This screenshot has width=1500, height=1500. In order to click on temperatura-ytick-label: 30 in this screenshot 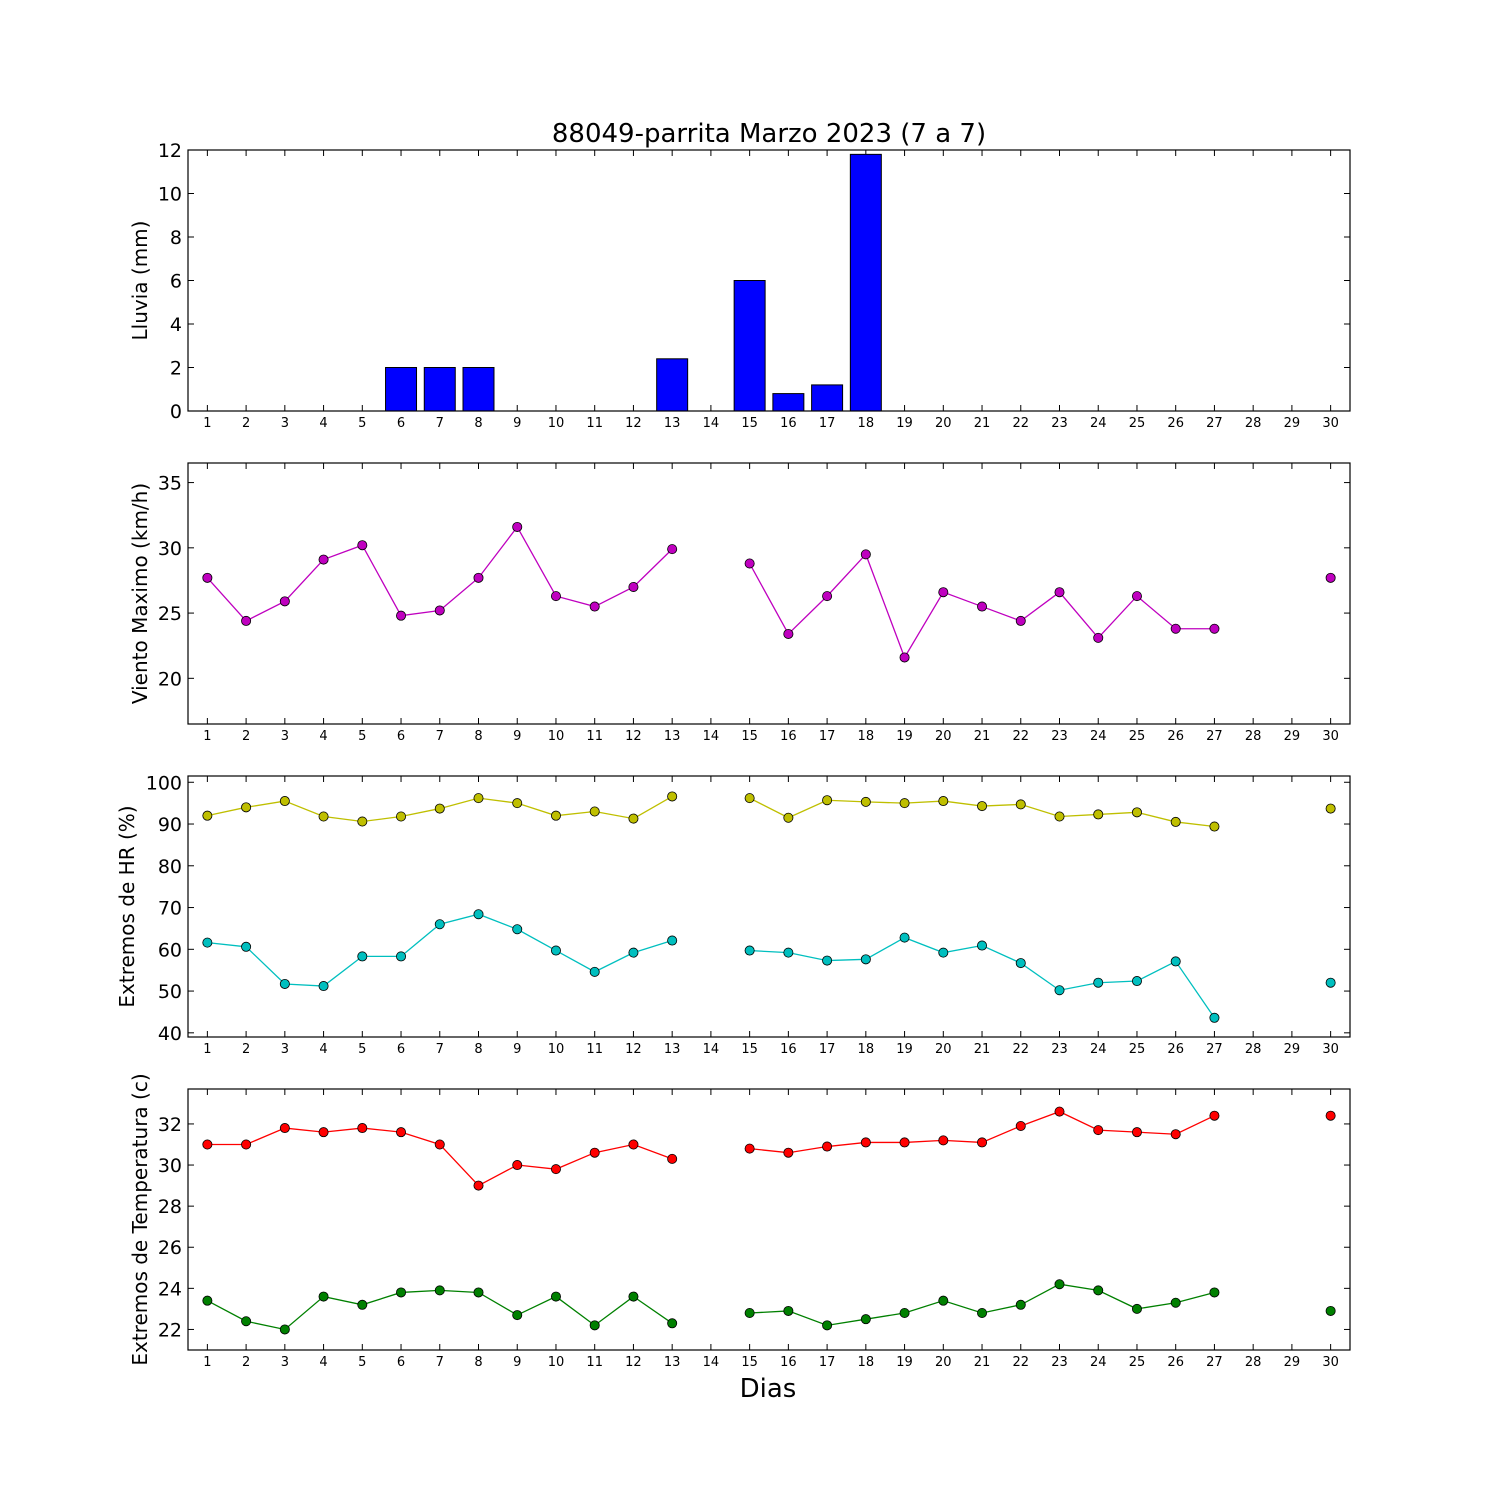, I will do `click(170, 1166)`.